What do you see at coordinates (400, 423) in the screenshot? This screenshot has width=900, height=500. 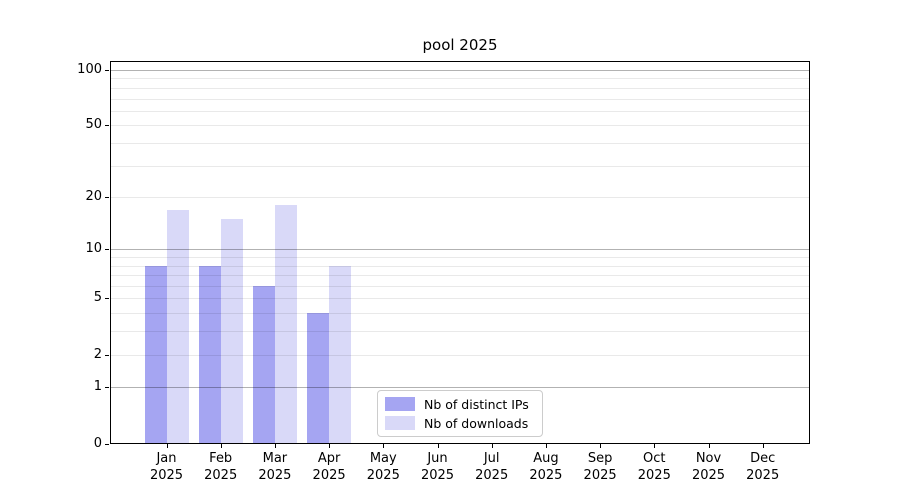 I see `legend-swatch-downloads` at bounding box center [400, 423].